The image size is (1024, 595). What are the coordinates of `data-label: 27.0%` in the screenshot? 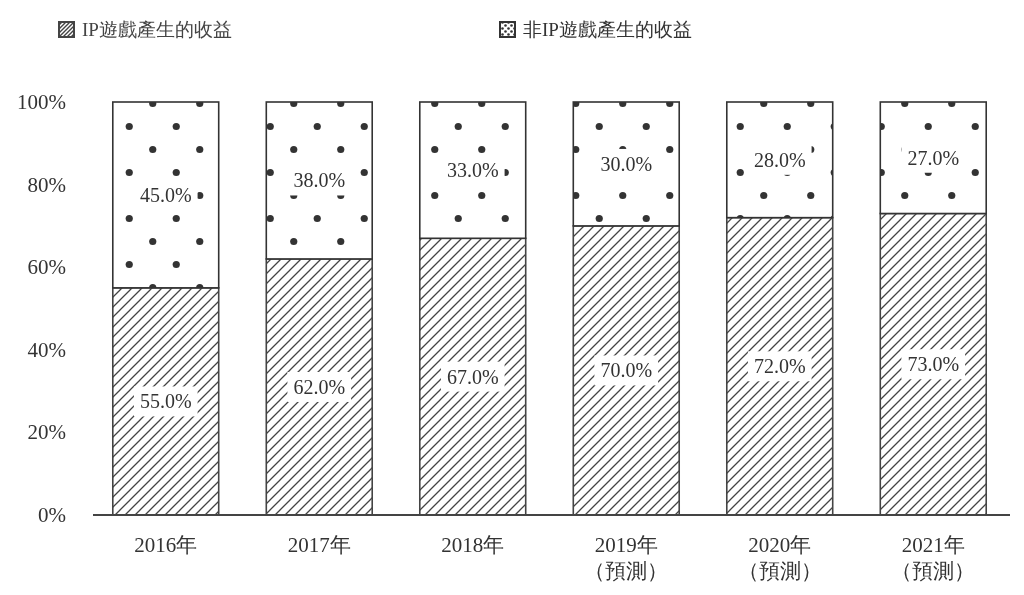 It's located at (933, 157).